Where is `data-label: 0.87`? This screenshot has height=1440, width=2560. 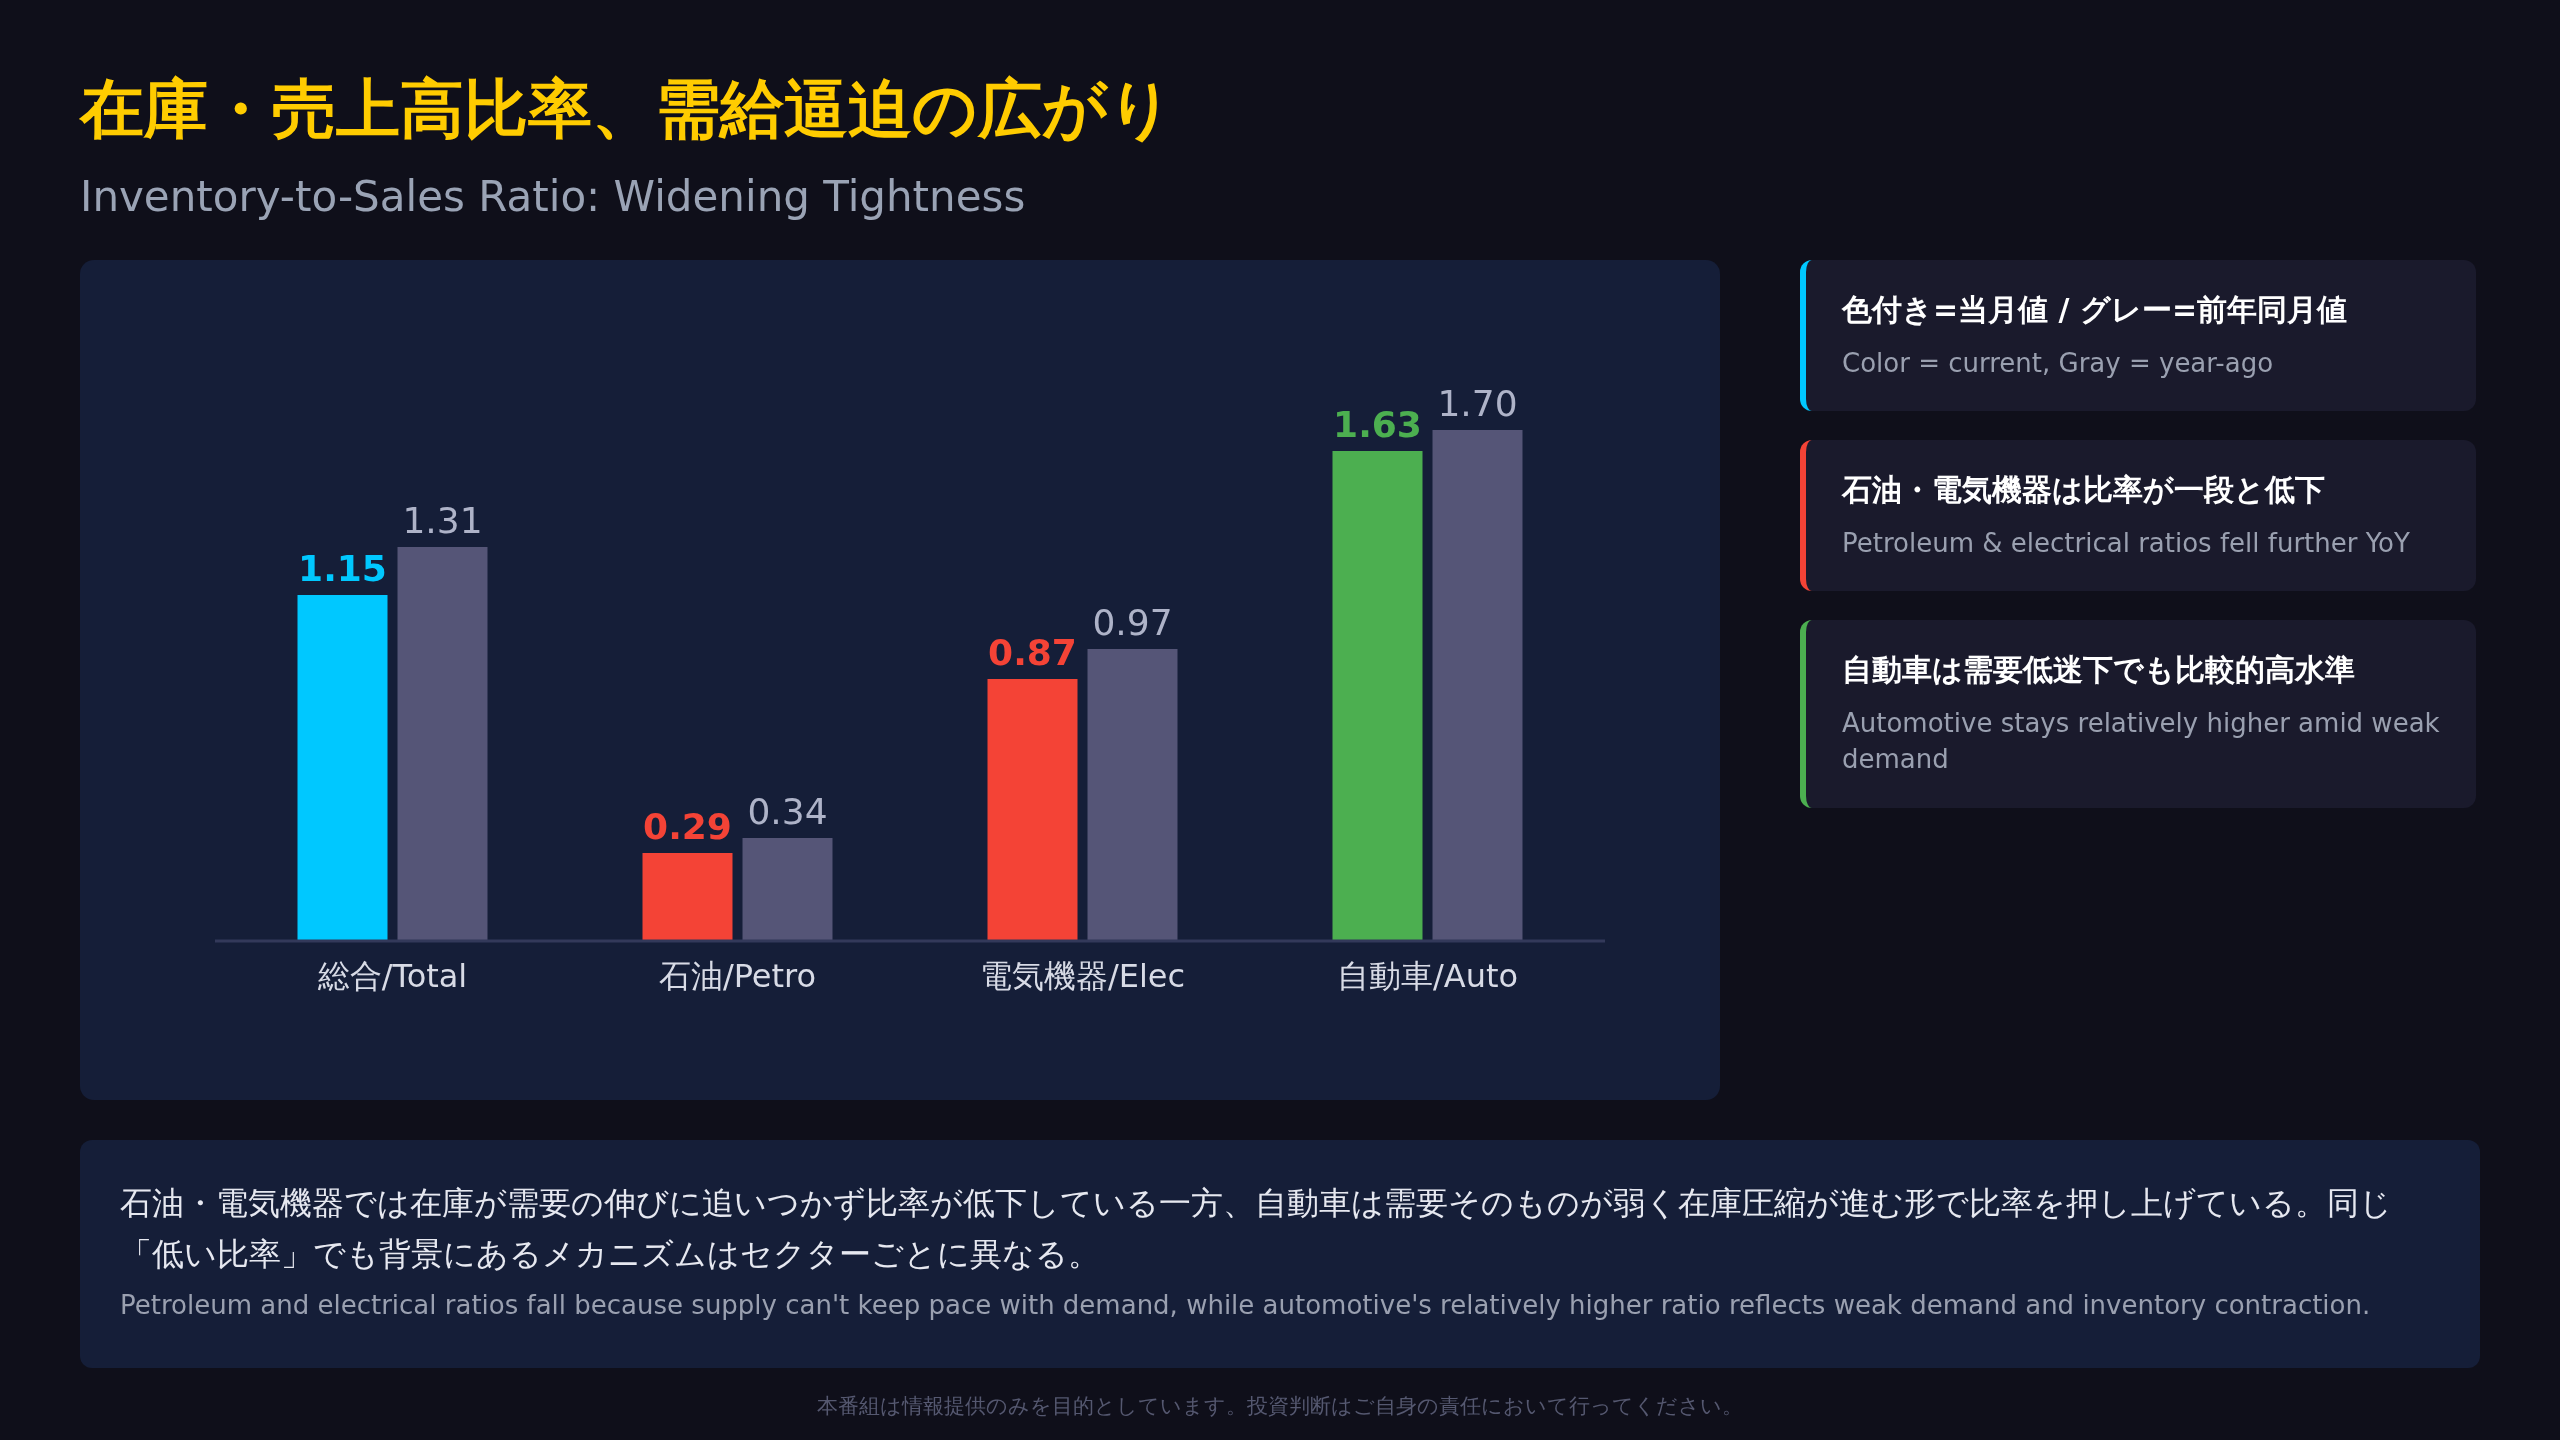
data-label: 0.87 is located at coordinates (1032, 652).